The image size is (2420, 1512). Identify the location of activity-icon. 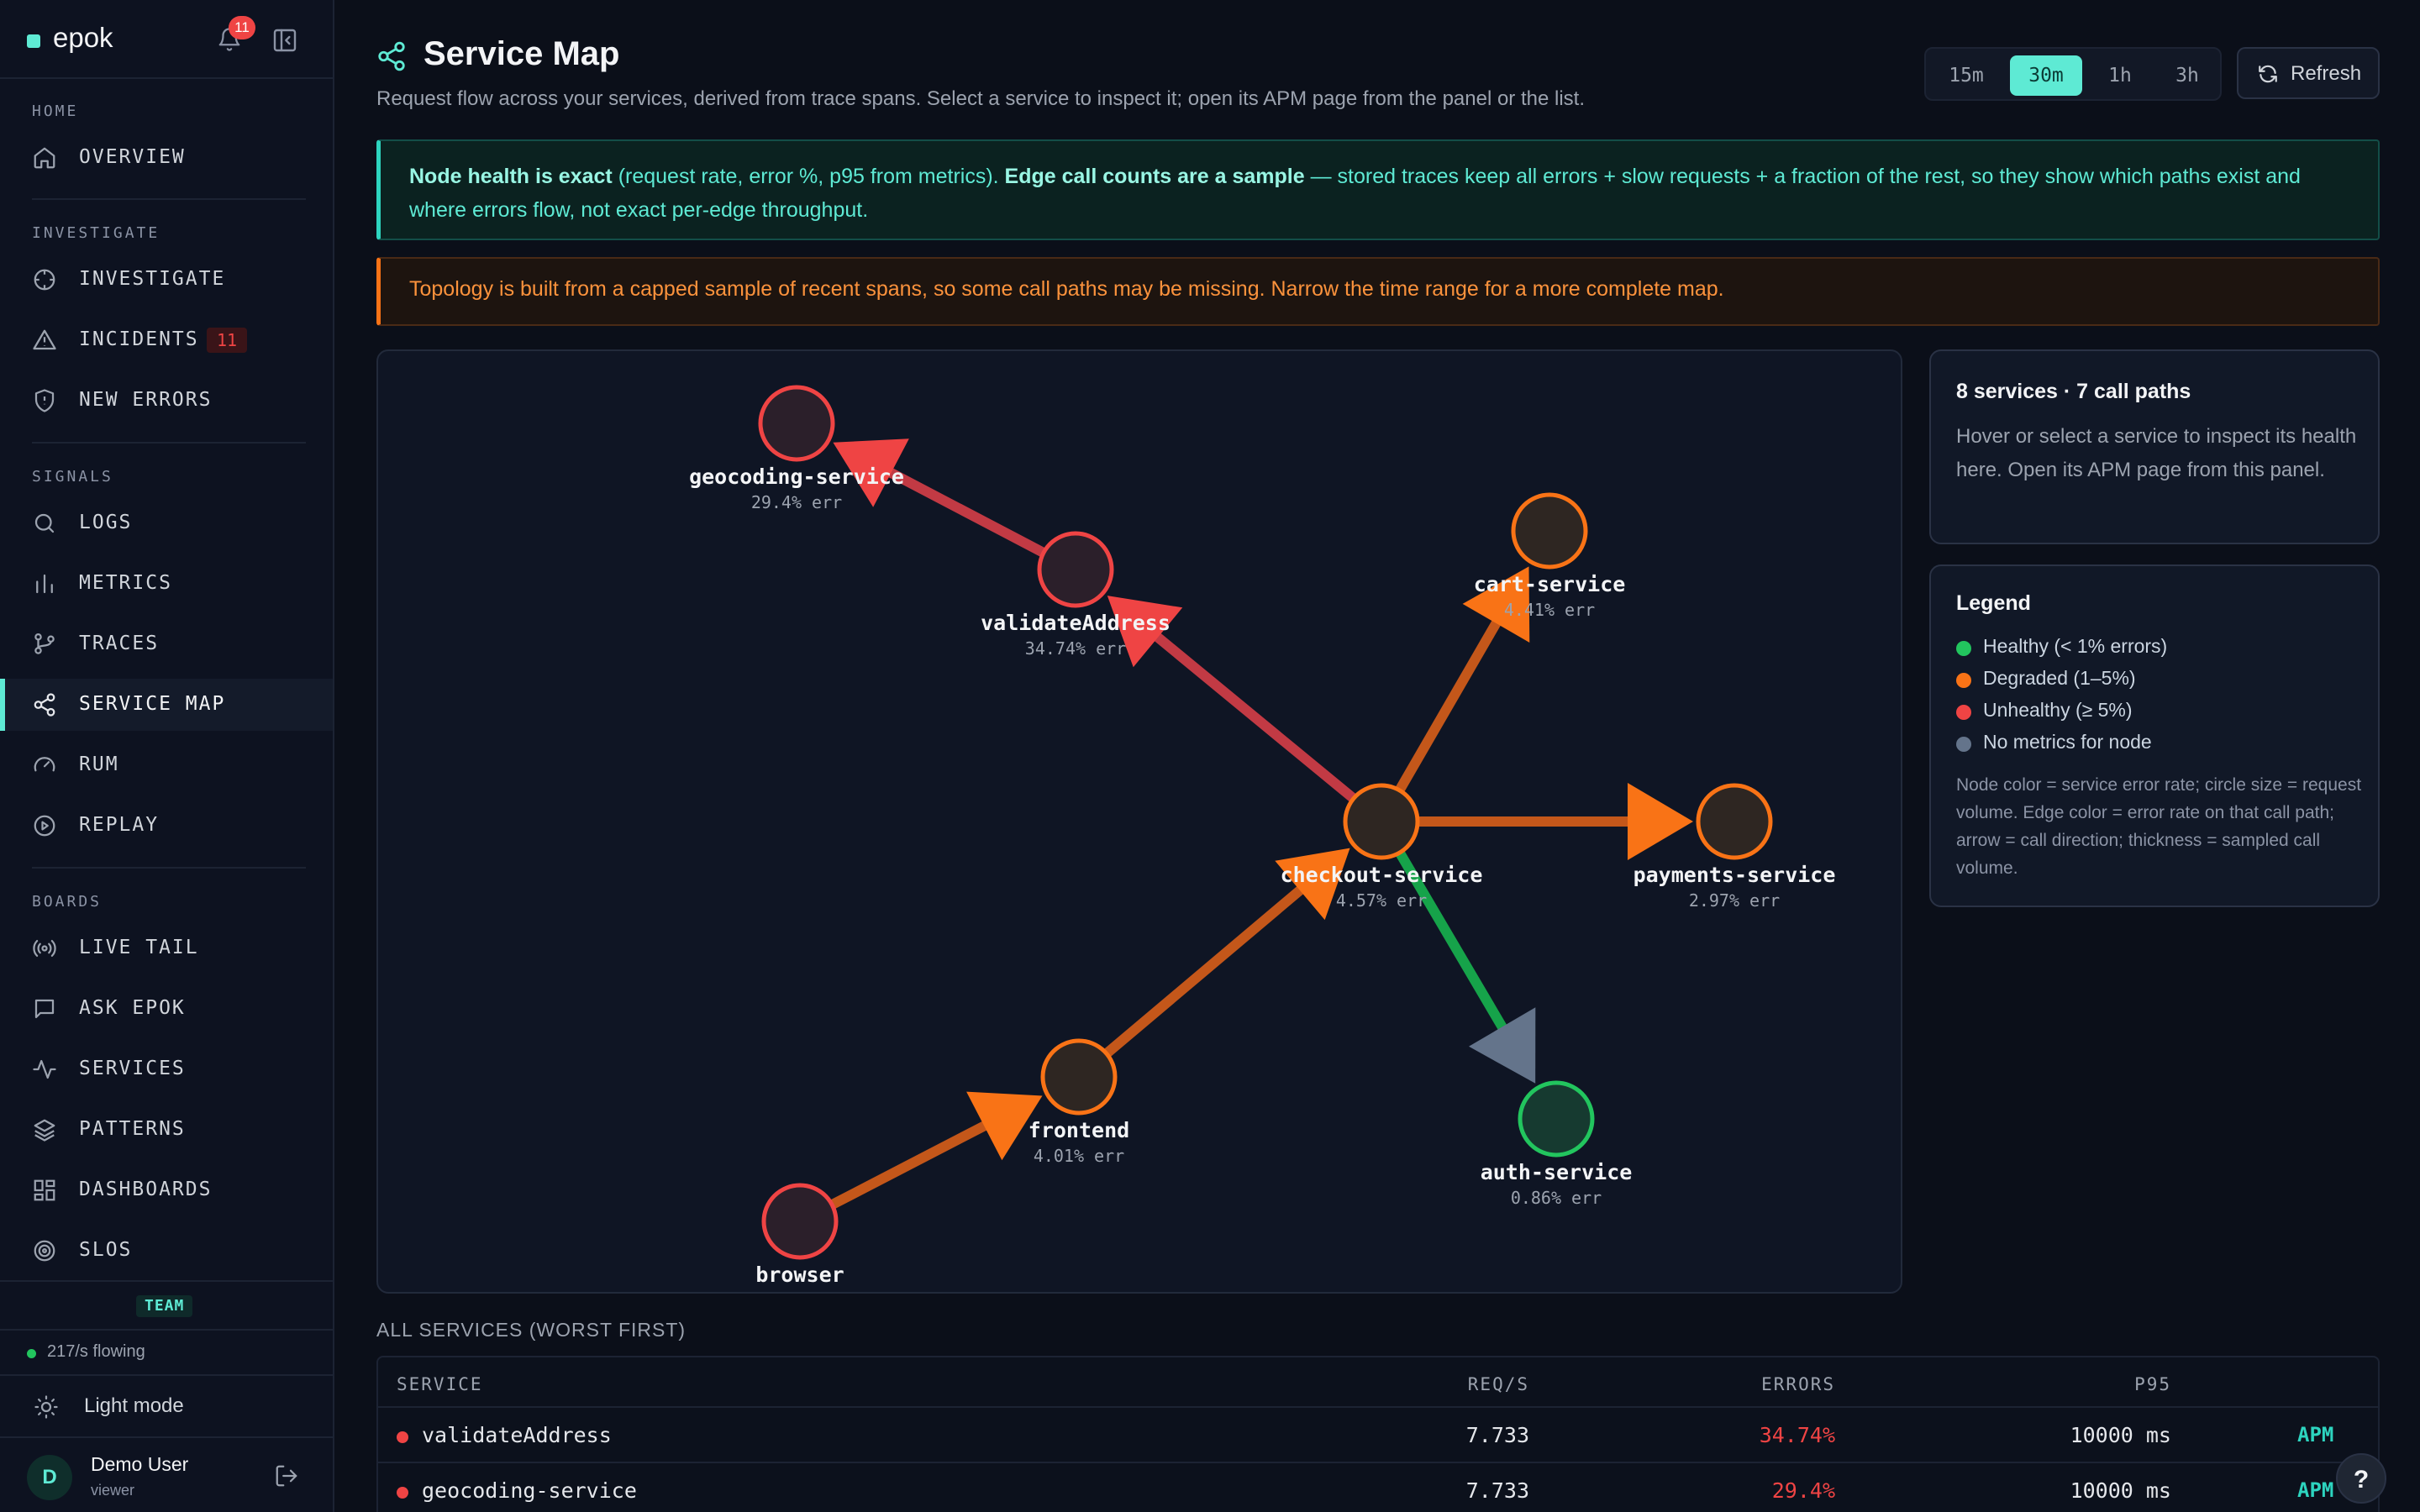
(44, 1069).